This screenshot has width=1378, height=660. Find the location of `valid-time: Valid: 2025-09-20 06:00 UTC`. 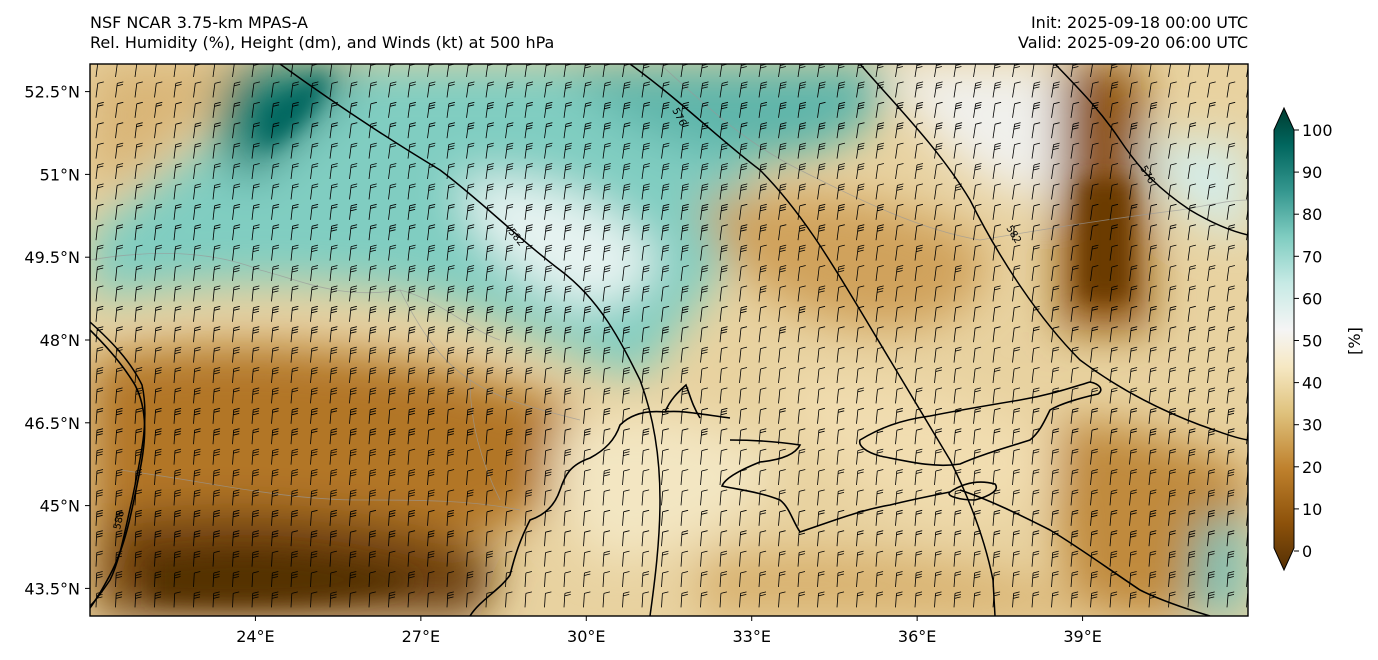

valid-time: Valid: 2025-09-20 06:00 UTC is located at coordinates (1132, 42).